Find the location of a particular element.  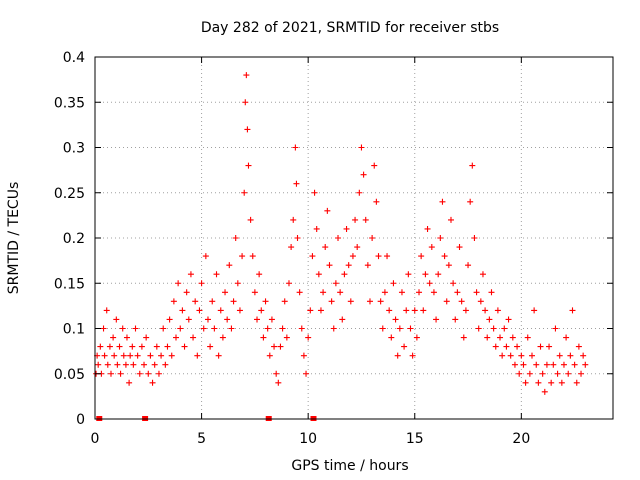

y-tick-label: 0.1 is located at coordinates (74, 330).